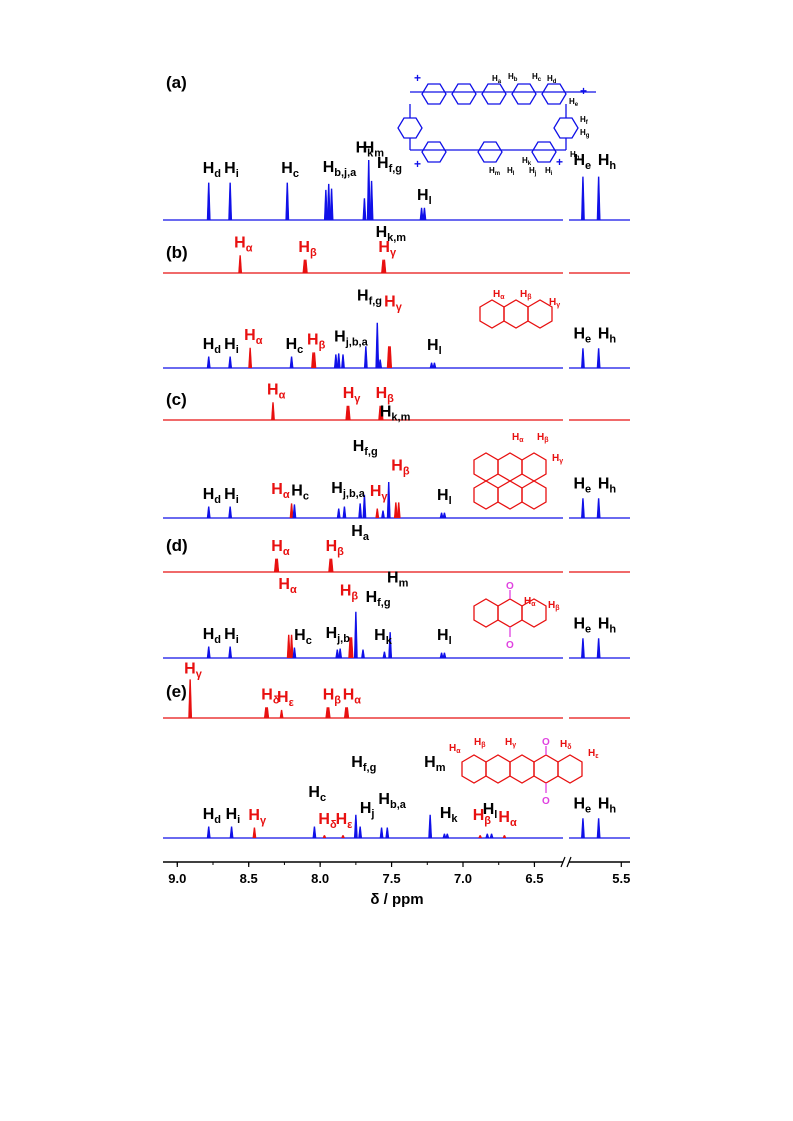 This screenshot has width=793, height=1121. I want to click on anthracene-label-gamma: Hγ, so click(554, 303).